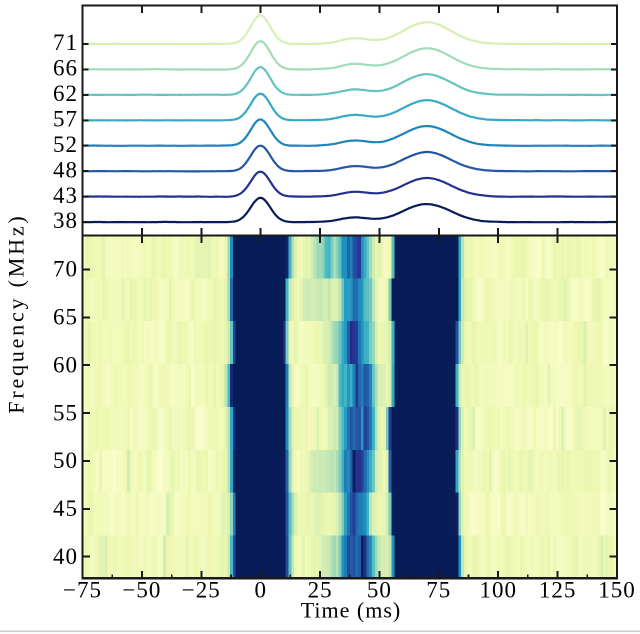 This screenshot has height=634, width=640. What do you see at coordinates (65, 412) in the screenshot?
I see `svg-text: 55` at bounding box center [65, 412].